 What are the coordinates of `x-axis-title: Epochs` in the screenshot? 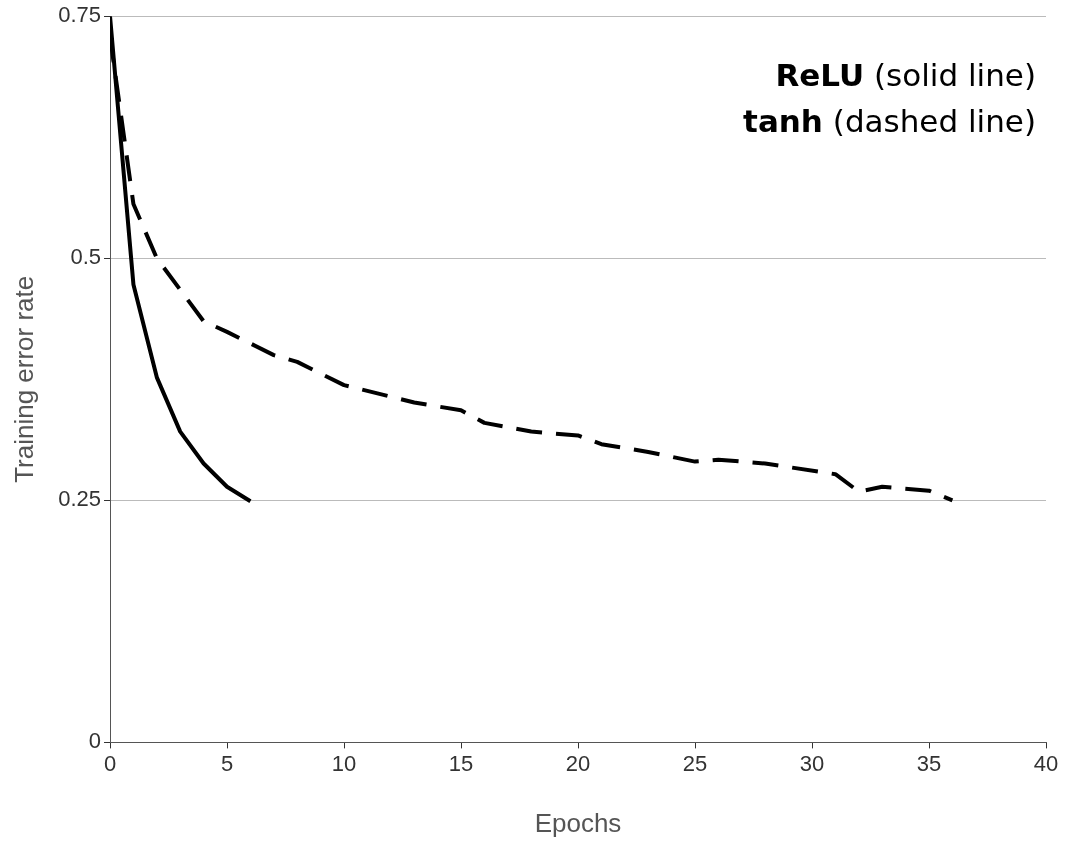 It's located at (578, 822).